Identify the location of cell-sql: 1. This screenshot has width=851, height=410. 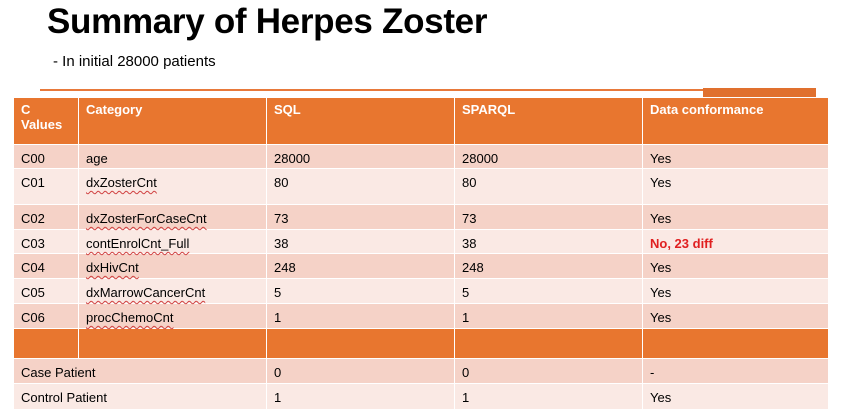
(360, 316).